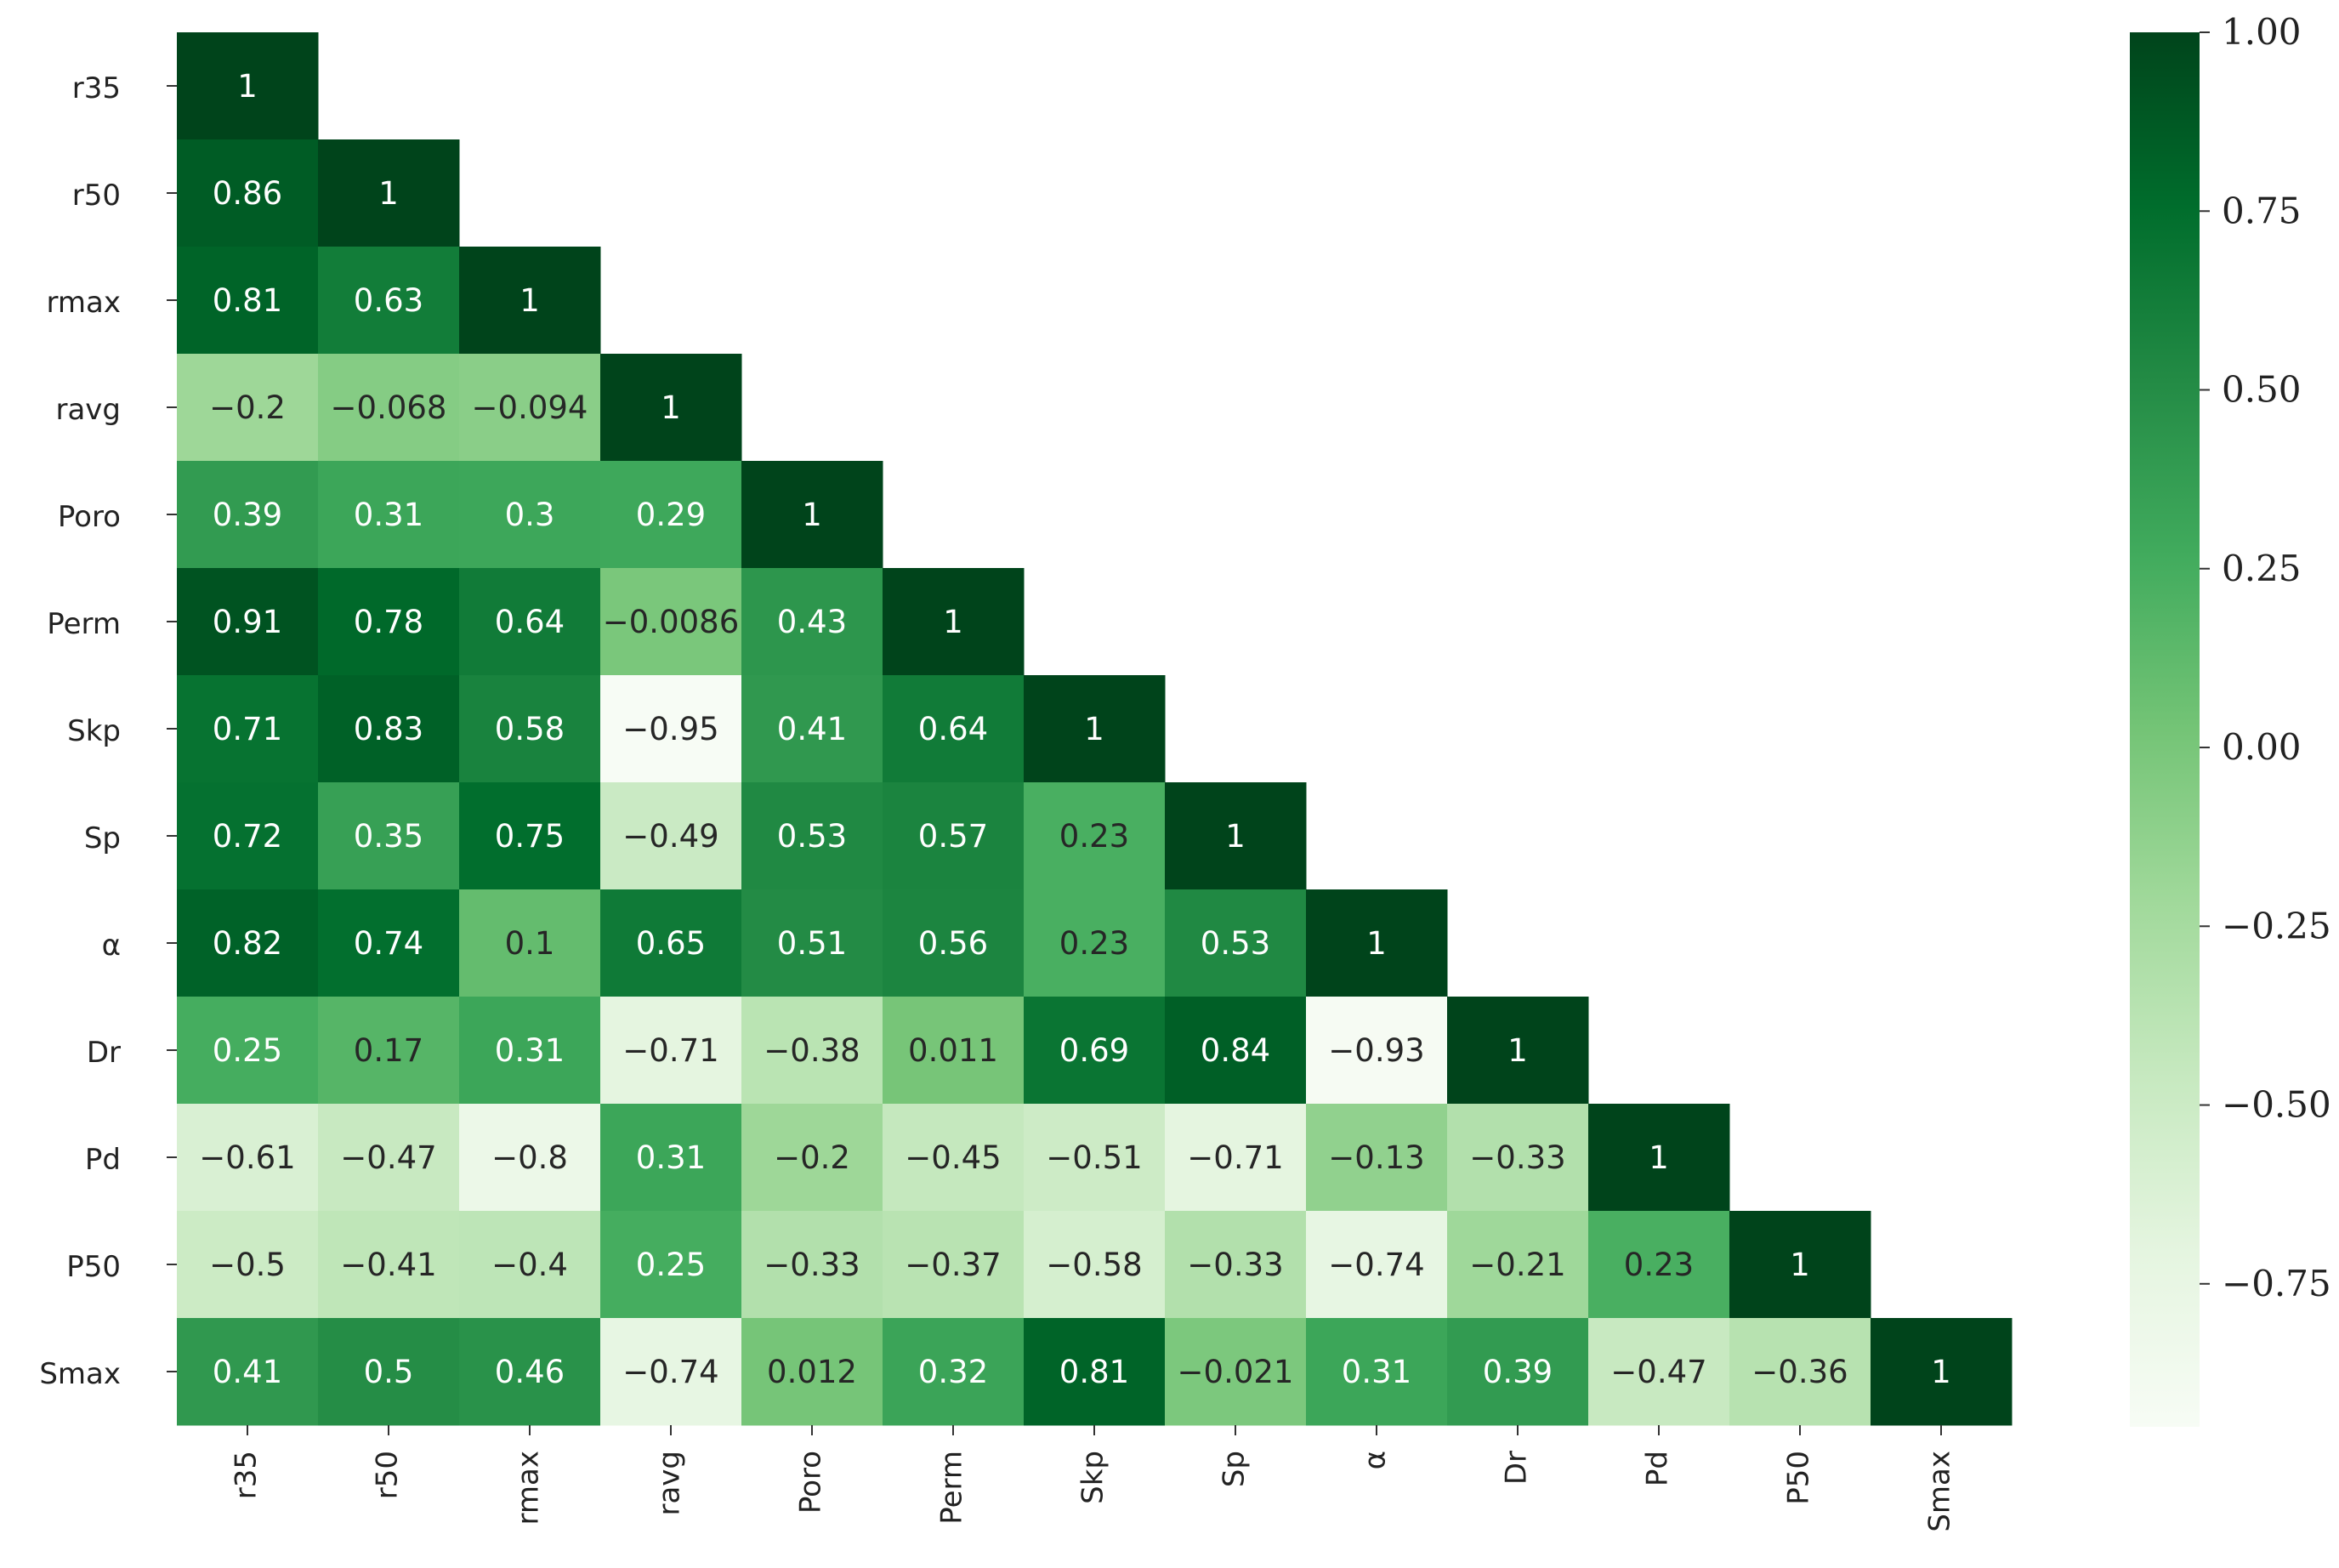 The image size is (2339, 1568). Describe the element at coordinates (953, 943) in the screenshot. I see `heatmap-value-label-var-8-perm: 0.56` at that location.